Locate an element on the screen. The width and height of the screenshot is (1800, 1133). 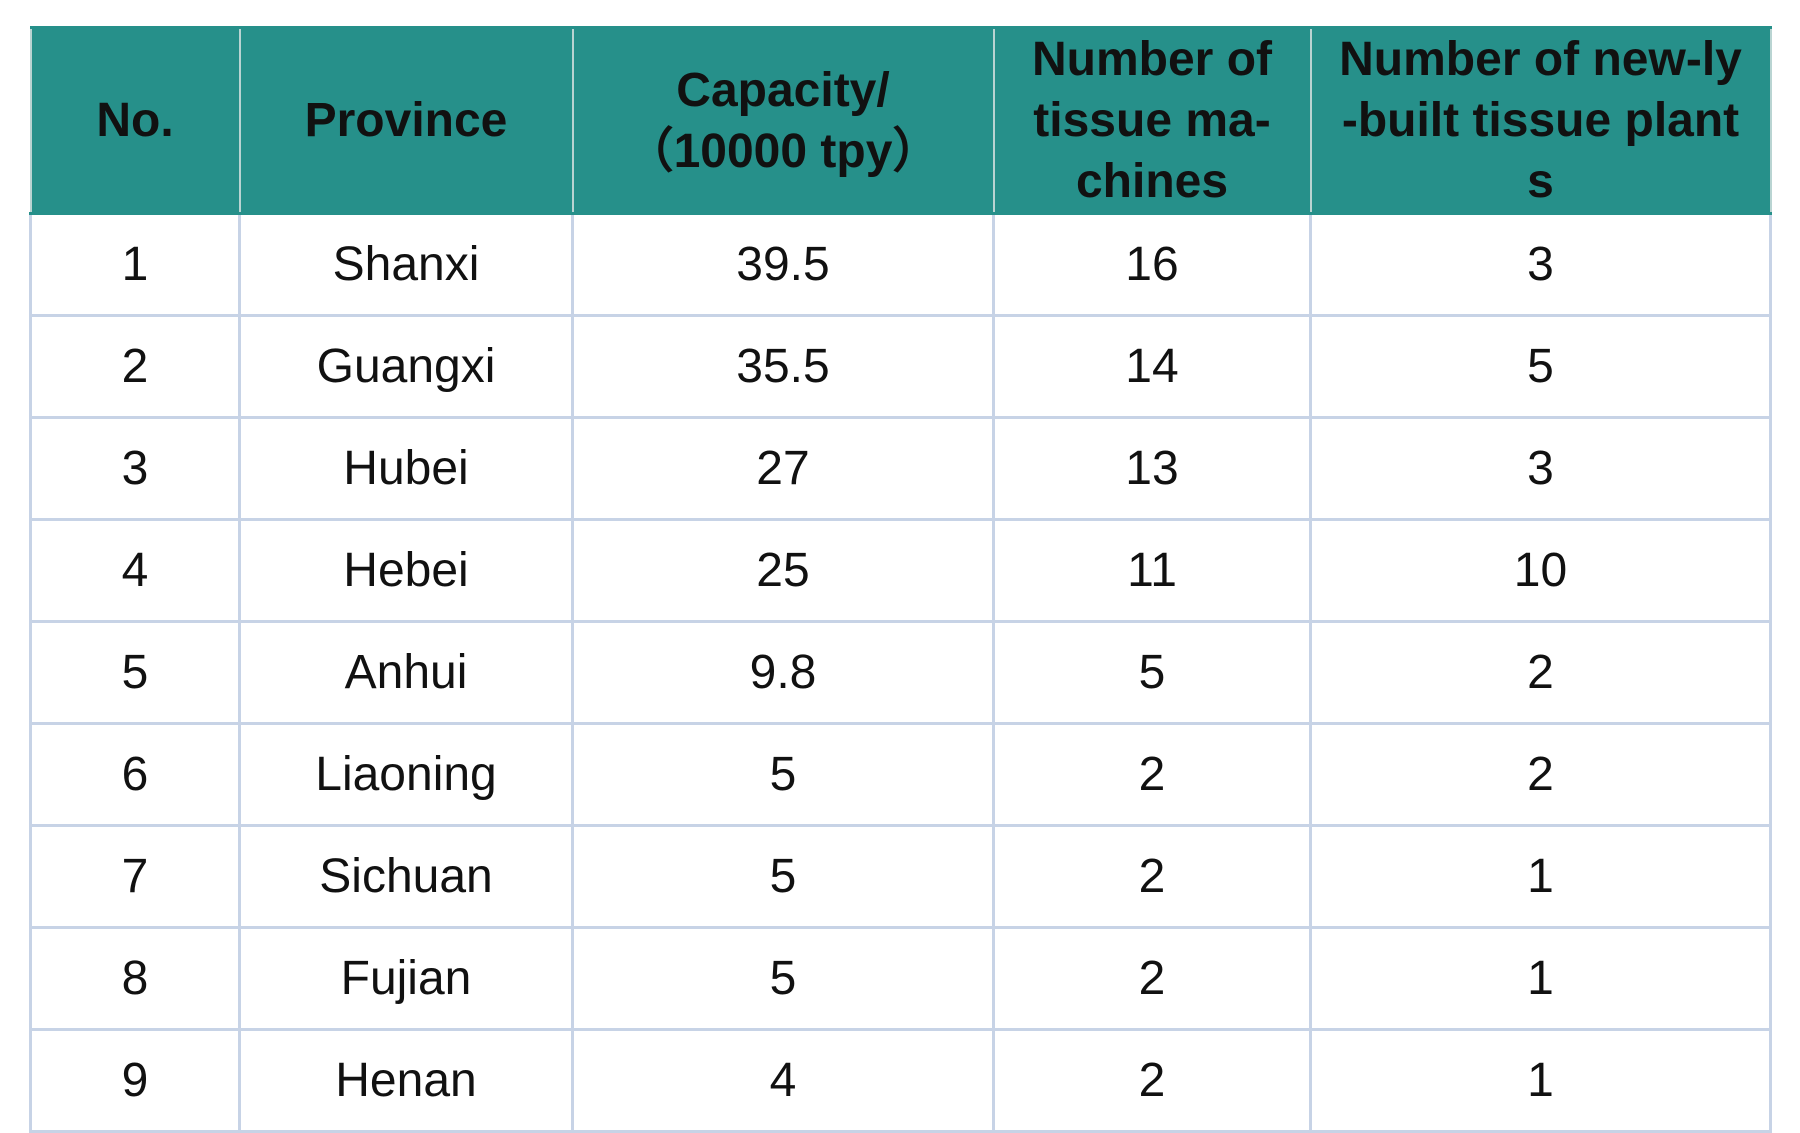
header-province: Province is located at coordinates (406, 120).